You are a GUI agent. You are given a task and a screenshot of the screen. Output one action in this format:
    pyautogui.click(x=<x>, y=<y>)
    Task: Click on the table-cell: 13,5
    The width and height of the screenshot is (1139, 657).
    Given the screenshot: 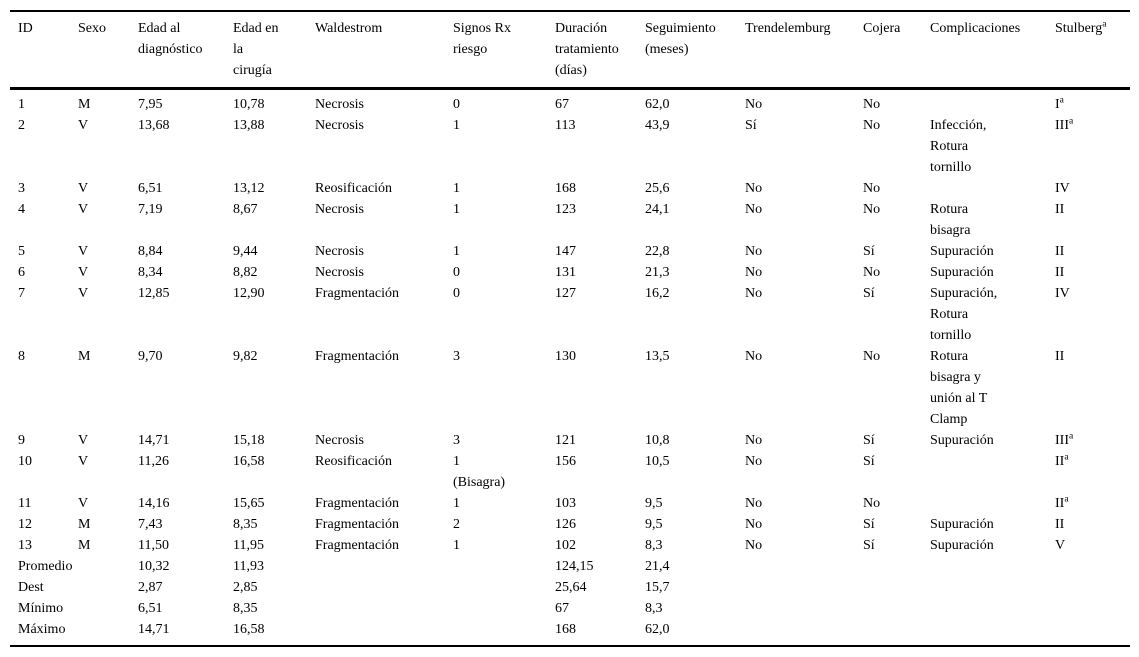 What is the action you would take?
    pyautogui.click(x=657, y=356)
    